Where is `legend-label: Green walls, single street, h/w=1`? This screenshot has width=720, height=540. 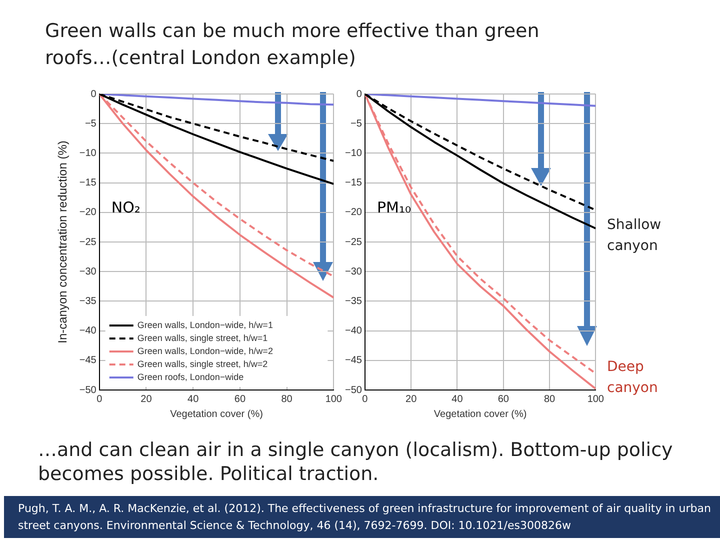 legend-label: Green walls, single street, h/w=1 is located at coordinates (202, 337).